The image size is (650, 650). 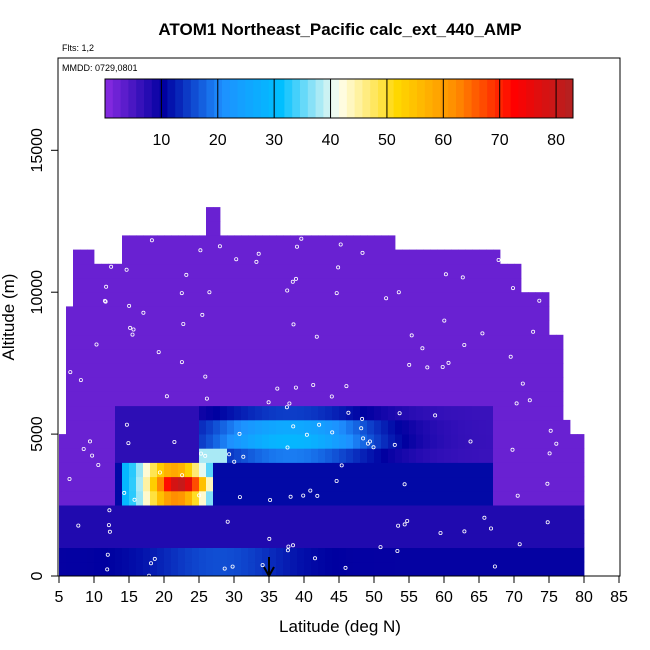 What do you see at coordinates (339, 597) in the screenshot?
I see `x-tick-label: 45` at bounding box center [339, 597].